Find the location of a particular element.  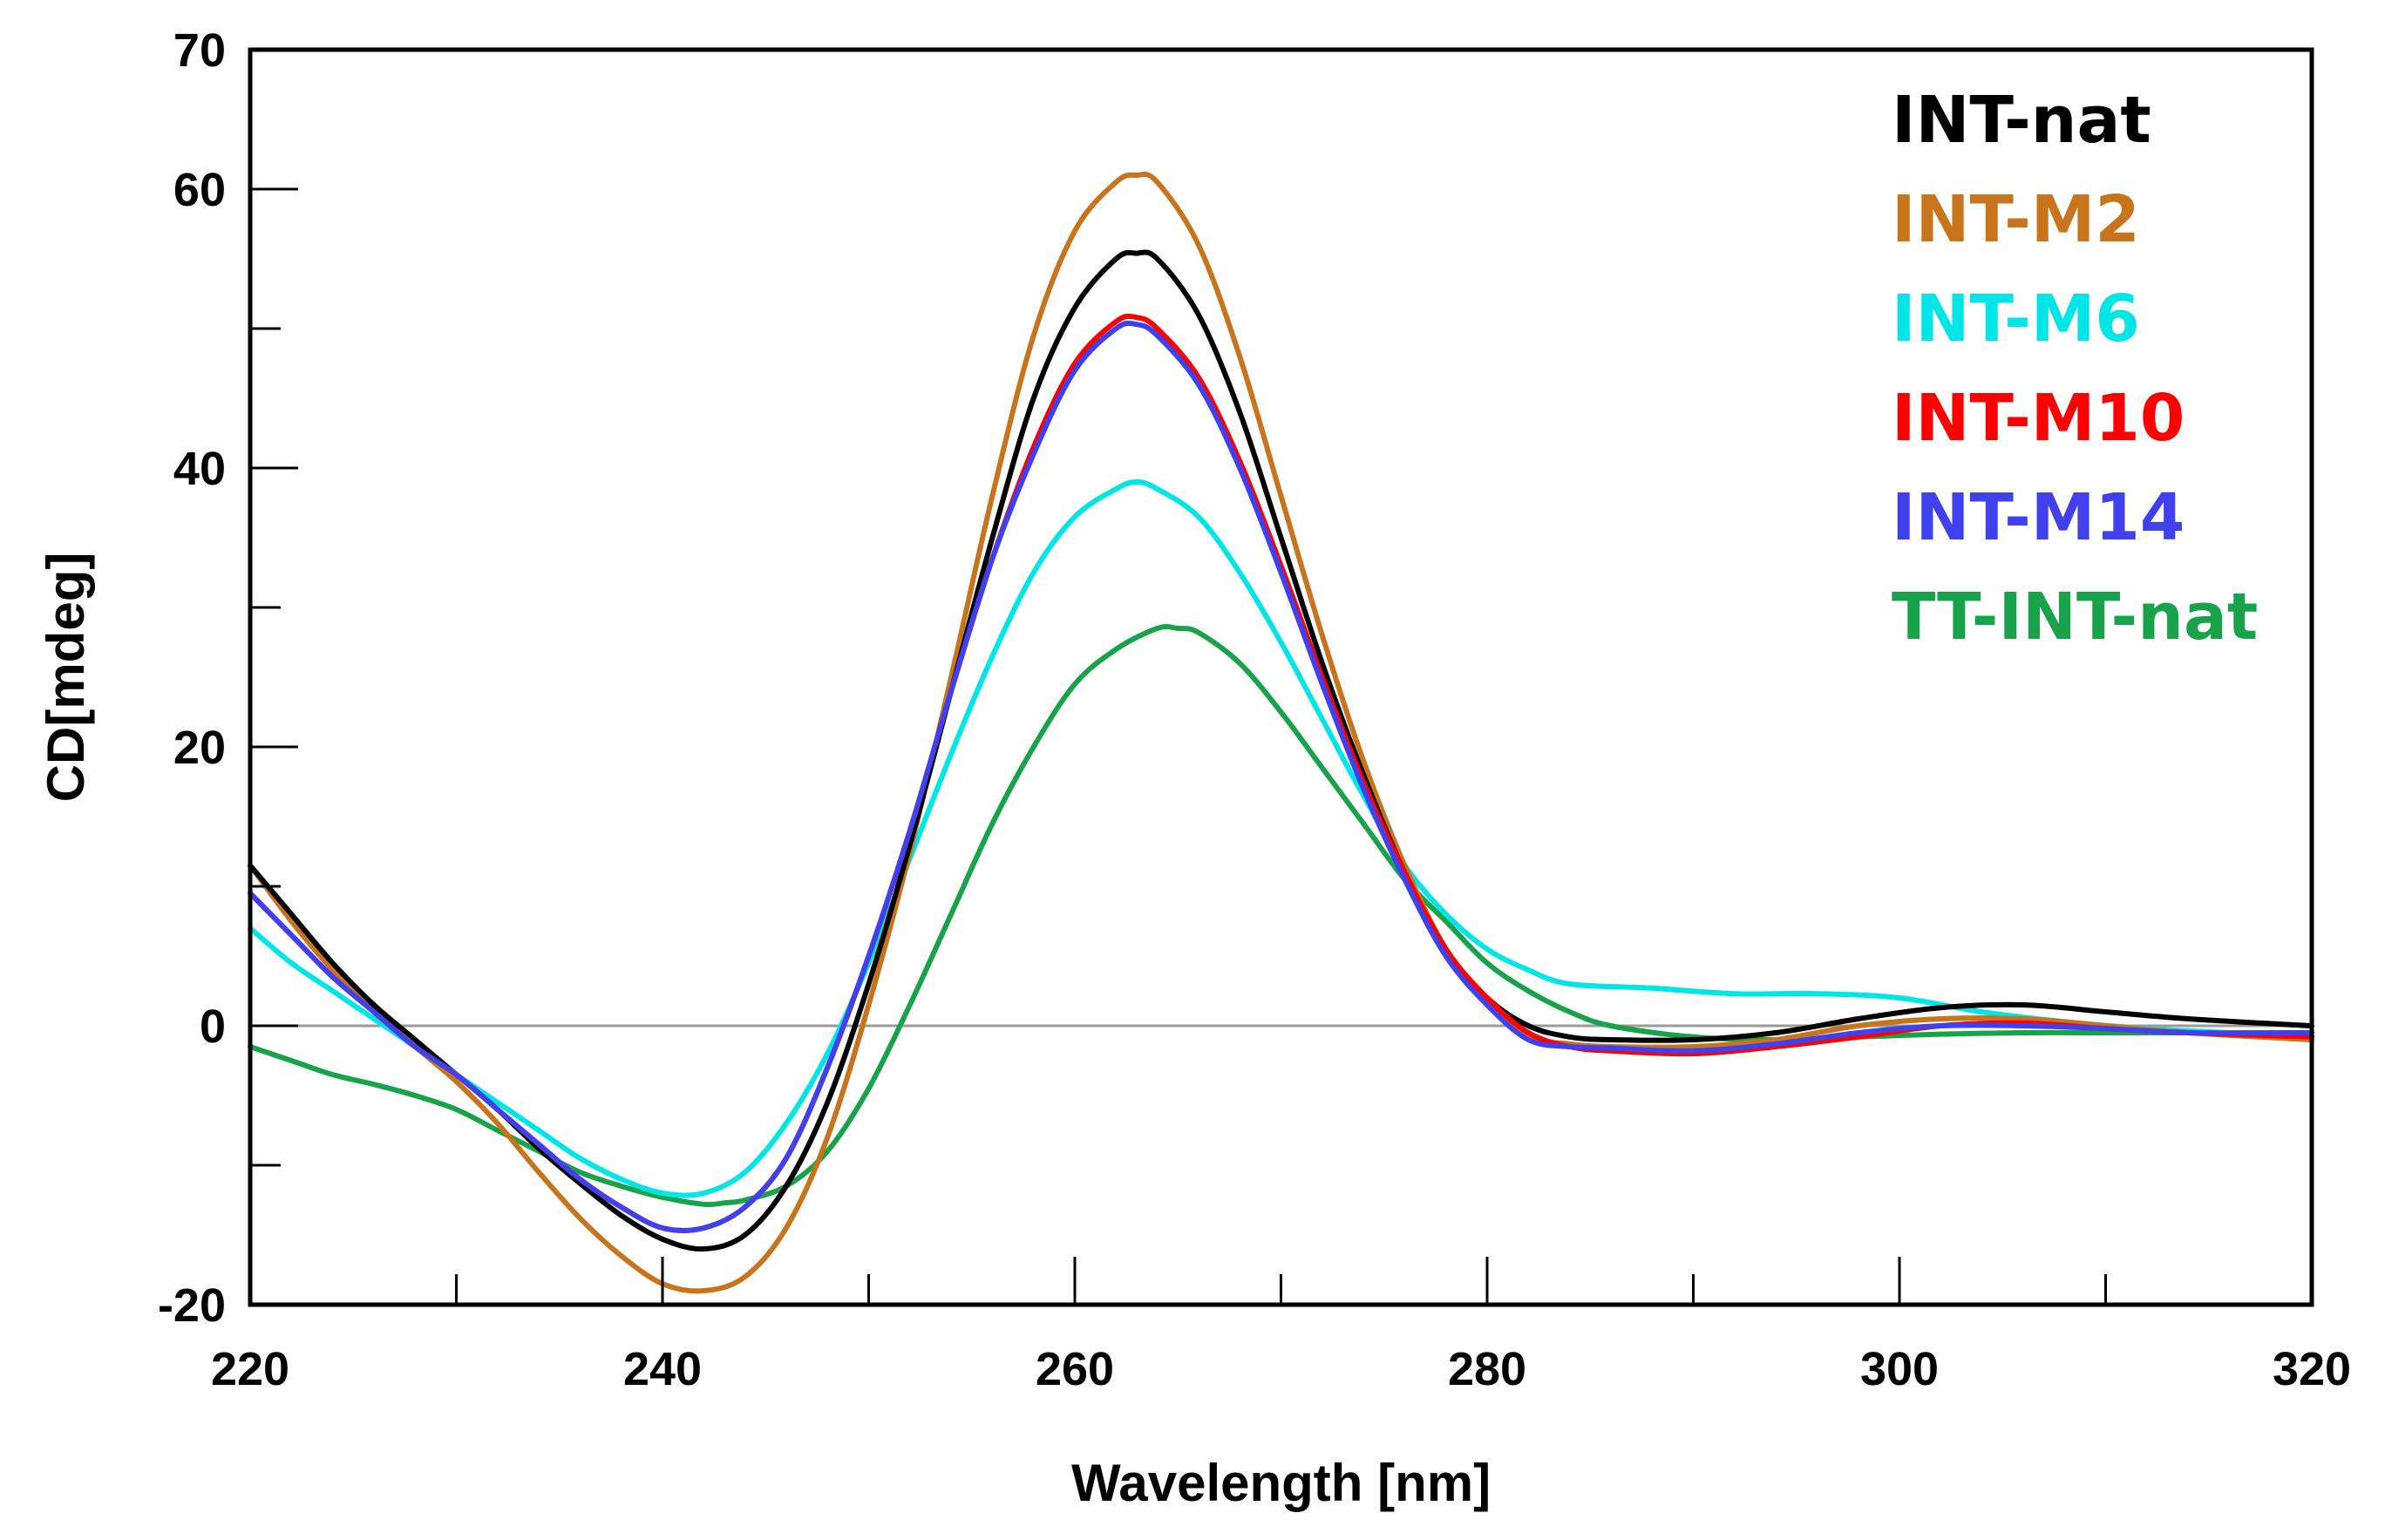

x-tick-label: 260 is located at coordinates (1075, 1369).